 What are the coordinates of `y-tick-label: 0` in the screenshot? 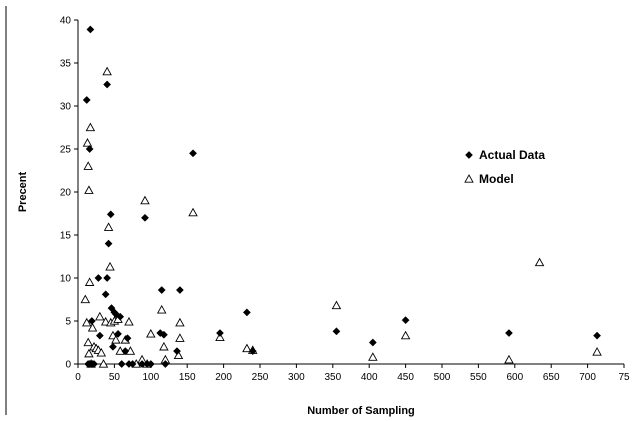 It's located at (68, 365).